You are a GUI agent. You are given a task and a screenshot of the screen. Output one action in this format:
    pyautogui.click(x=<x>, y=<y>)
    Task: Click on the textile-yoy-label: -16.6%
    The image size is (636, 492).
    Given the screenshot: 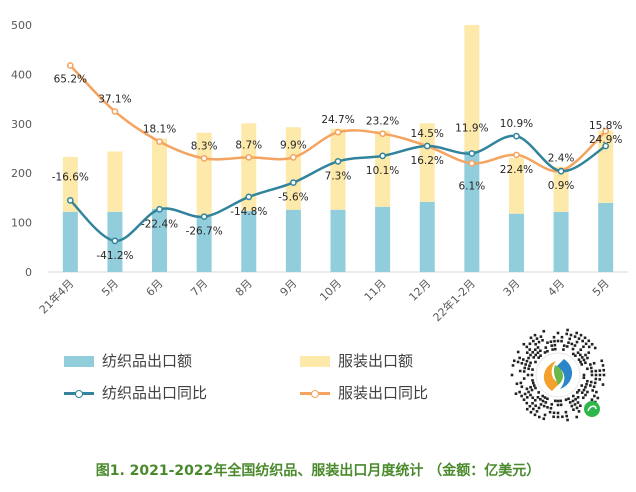 What is the action you would take?
    pyautogui.click(x=70, y=177)
    